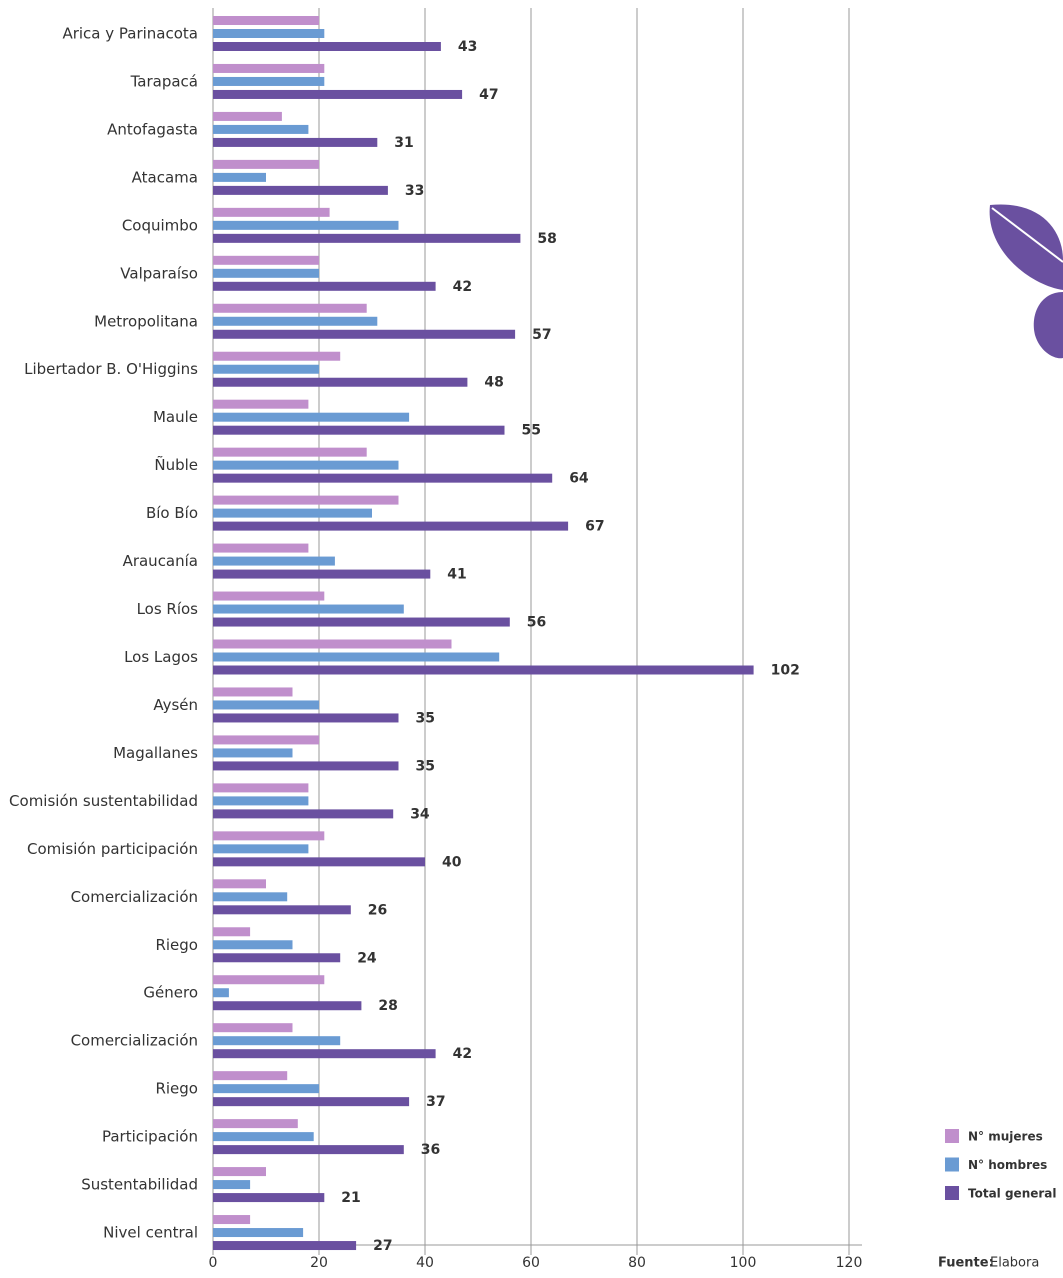 This screenshot has height=1278, width=1063. What do you see at coordinates (456, 575) in the screenshot?
I see `value-label: 41` at bounding box center [456, 575].